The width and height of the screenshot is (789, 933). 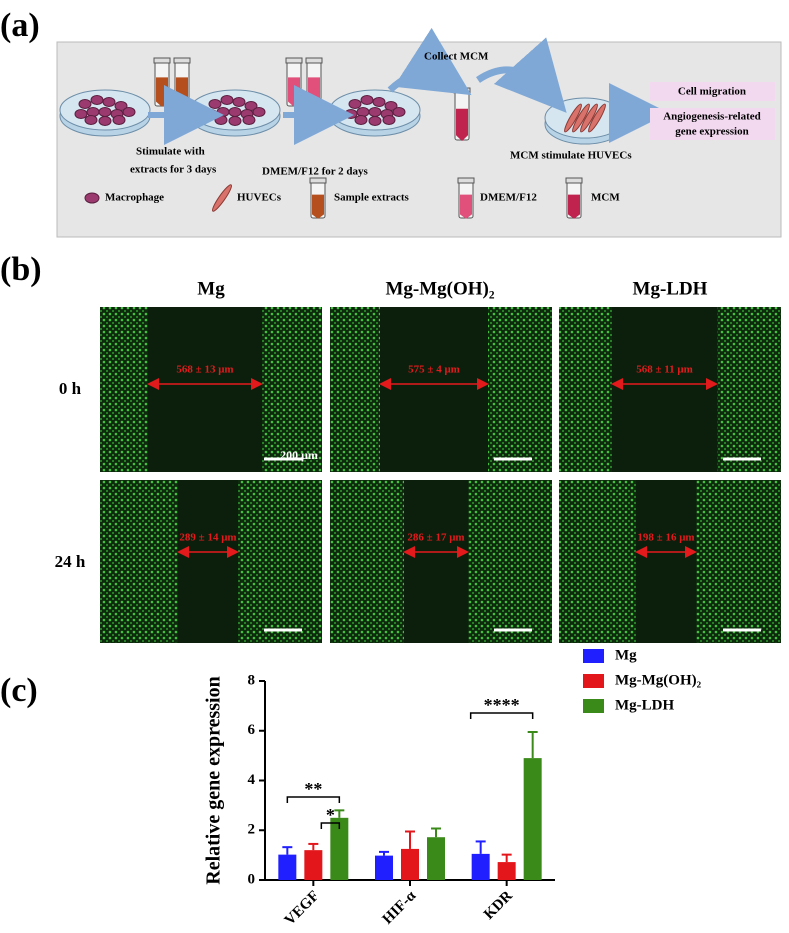 I want to click on legend-label: DMEM/F12, so click(x=508, y=198).